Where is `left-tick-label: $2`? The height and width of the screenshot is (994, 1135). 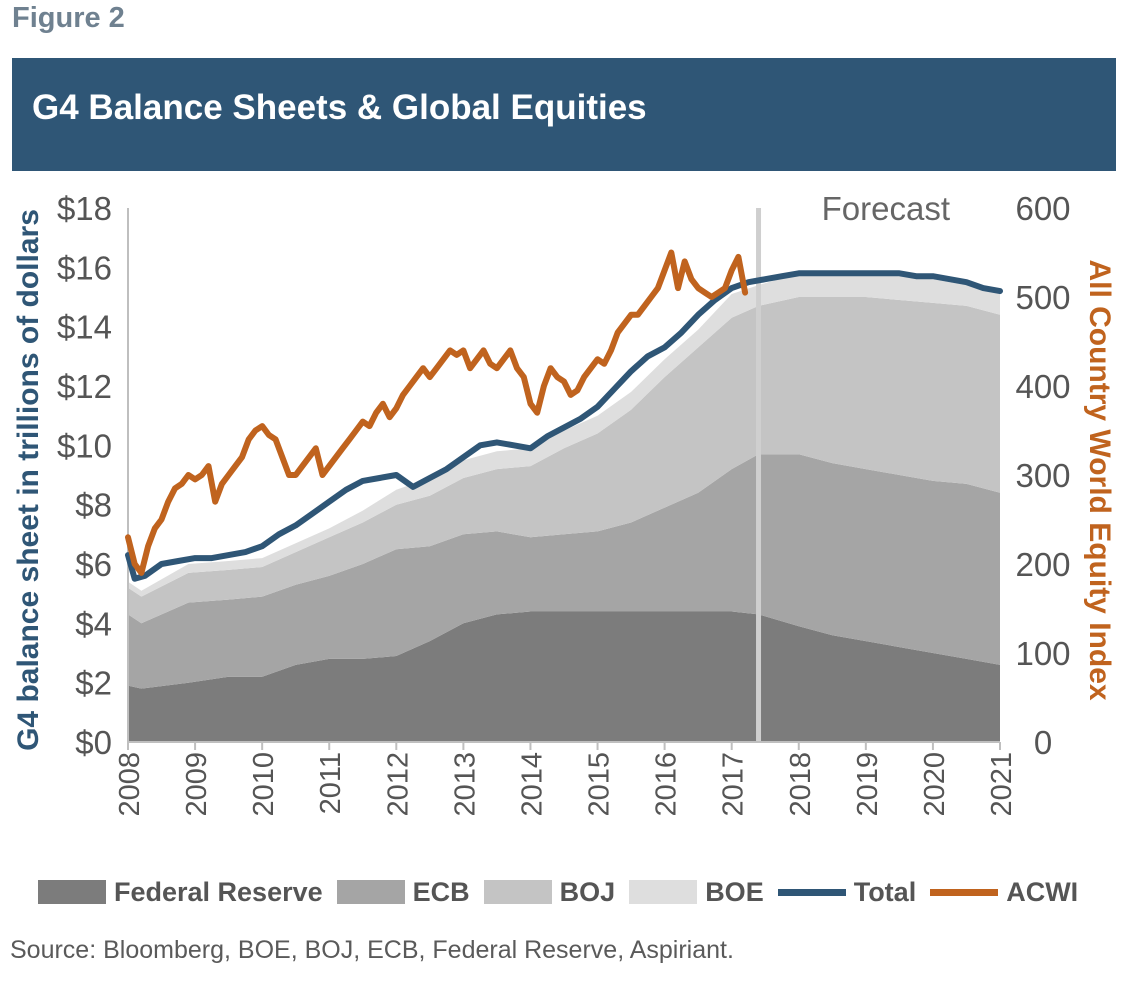
left-tick-label: $2 is located at coordinates (93, 683).